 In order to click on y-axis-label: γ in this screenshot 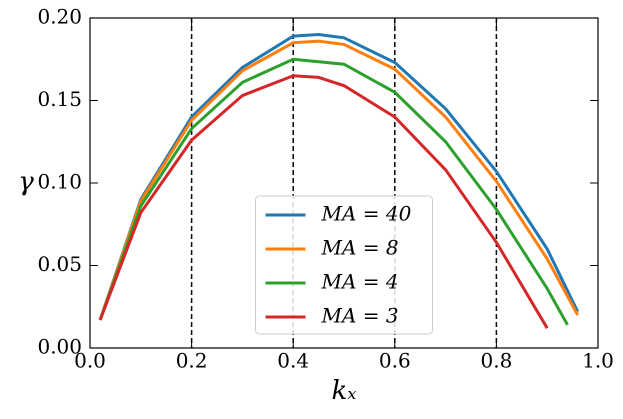, I will do `click(26, 182)`.